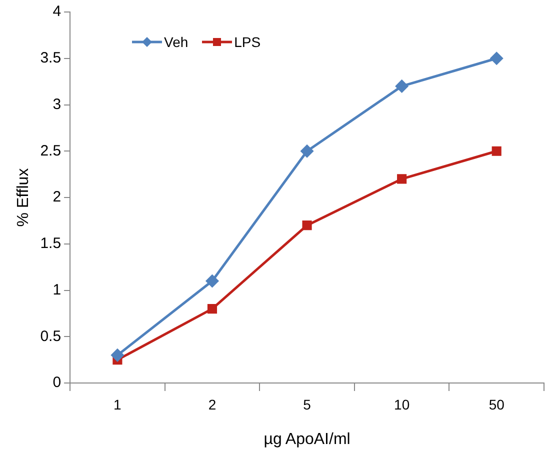  Describe the element at coordinates (307, 404) in the screenshot. I see `x-tick-label: 5` at that location.